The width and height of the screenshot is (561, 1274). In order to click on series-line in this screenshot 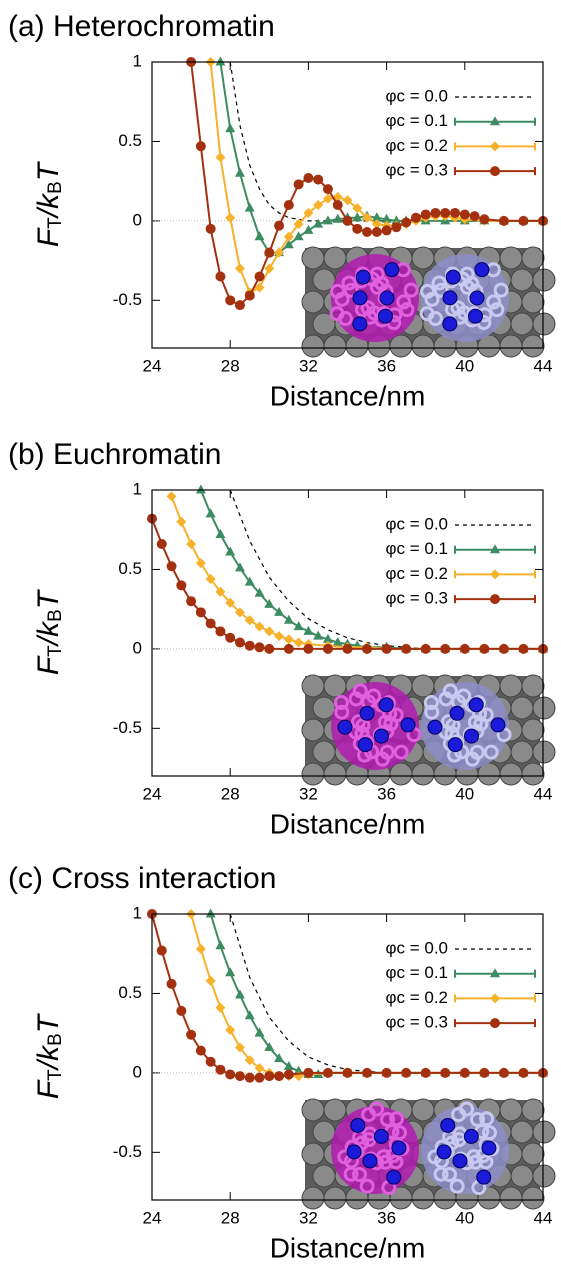, I will do `click(366, 995)`.